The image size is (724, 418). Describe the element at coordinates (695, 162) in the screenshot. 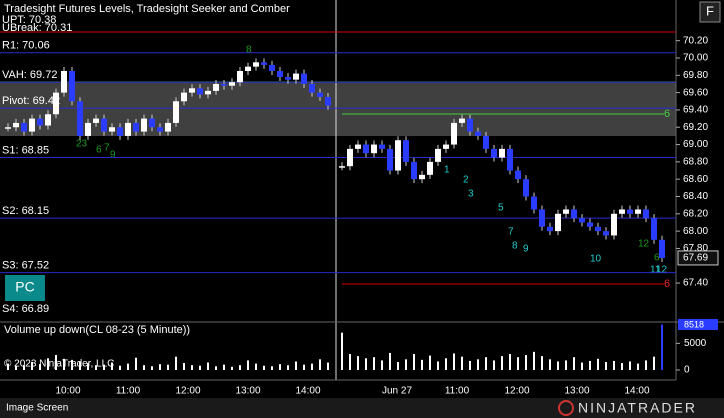

I see `price-tick-label: 68.80` at that location.